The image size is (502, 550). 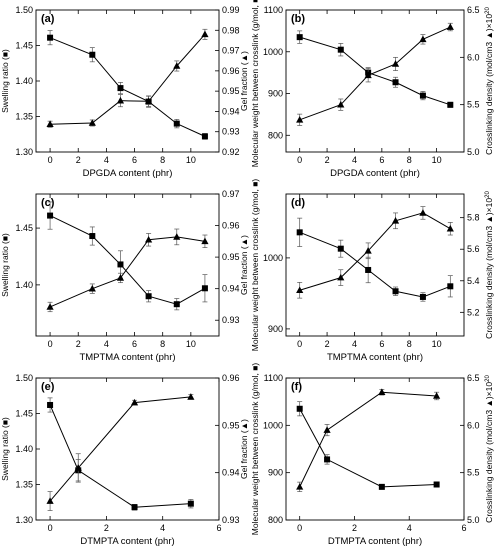 What do you see at coordinates (473, 520) in the screenshot?
I see `y-right-tick-label: 5.0` at bounding box center [473, 520].